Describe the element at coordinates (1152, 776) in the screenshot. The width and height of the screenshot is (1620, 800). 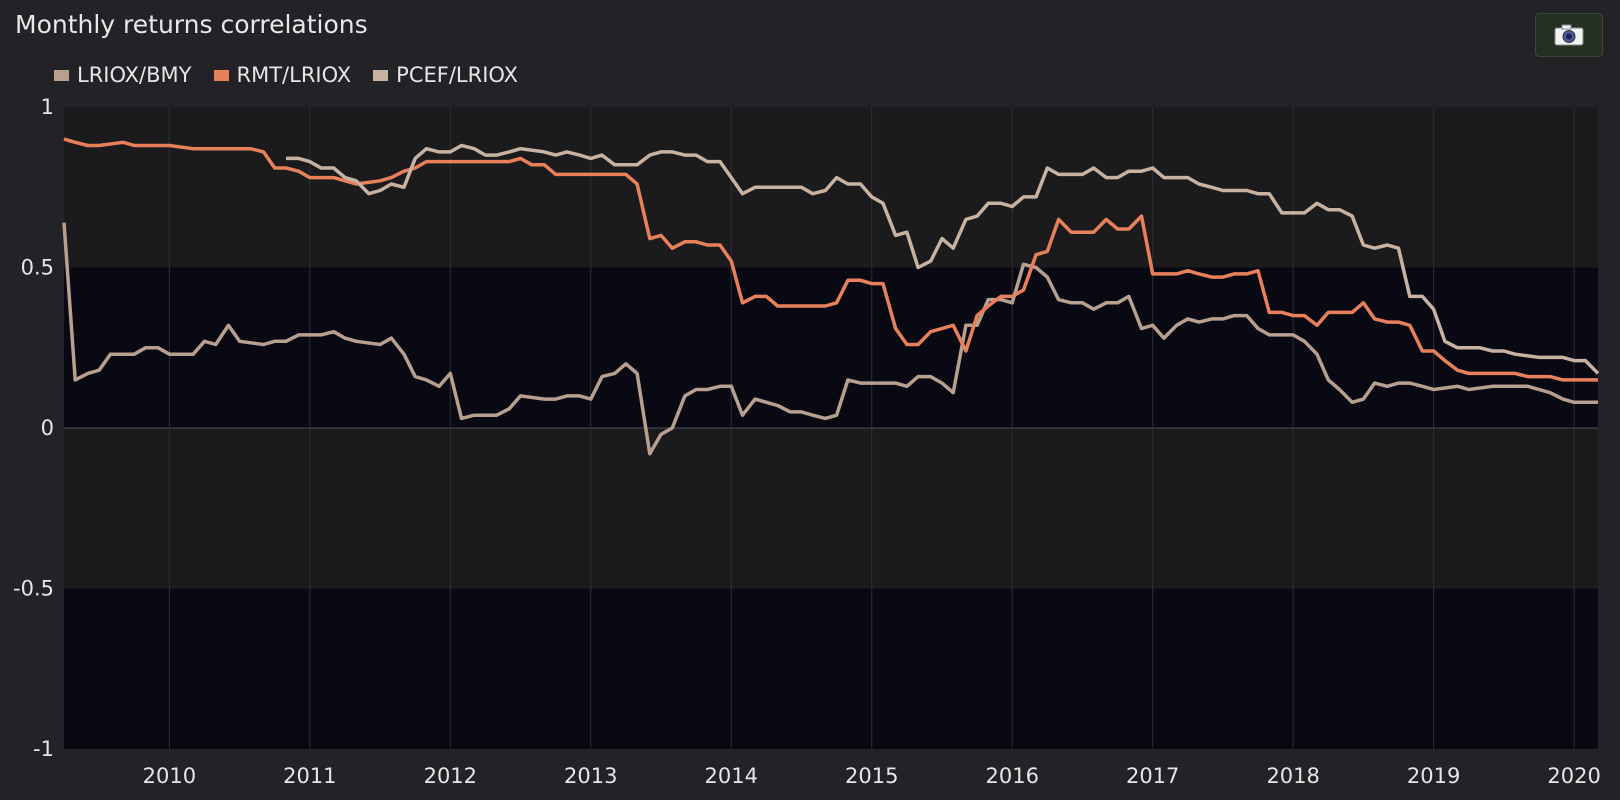
I see `x-tick-label: 2017` at that location.